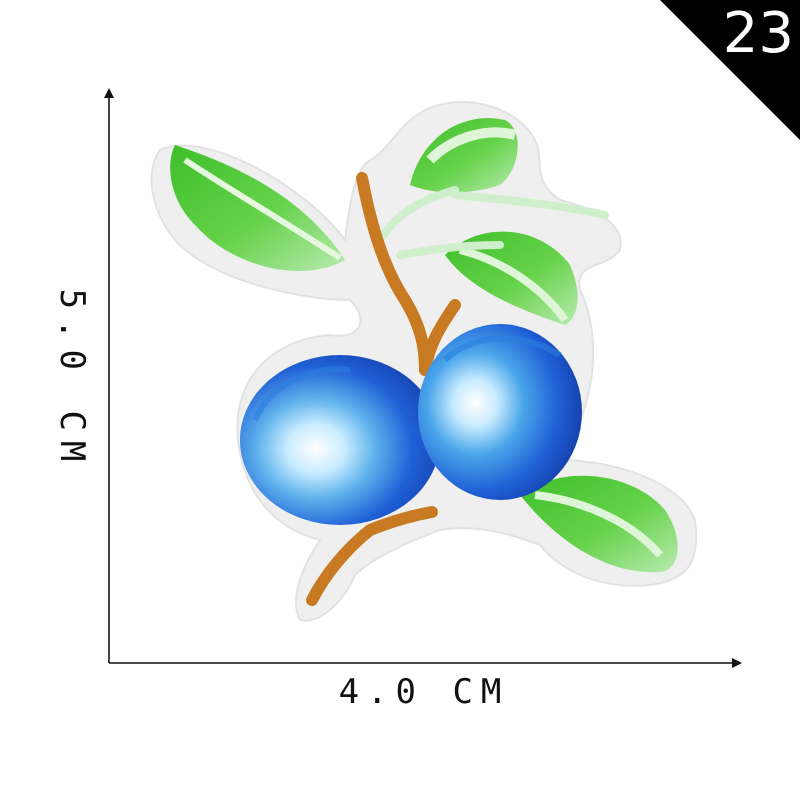 The width and height of the screenshot is (800, 804). Describe the element at coordinates (464, 155) in the screenshot. I see `leaf-top-right` at that location.